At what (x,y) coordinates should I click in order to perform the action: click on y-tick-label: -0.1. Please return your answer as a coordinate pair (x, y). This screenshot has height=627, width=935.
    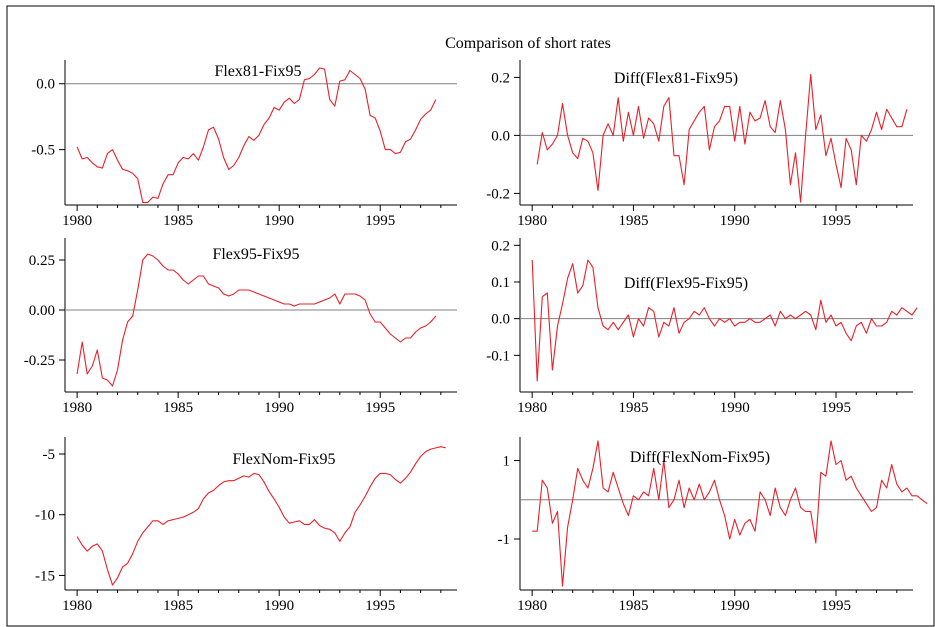
    Looking at the image, I should click on (498, 356).